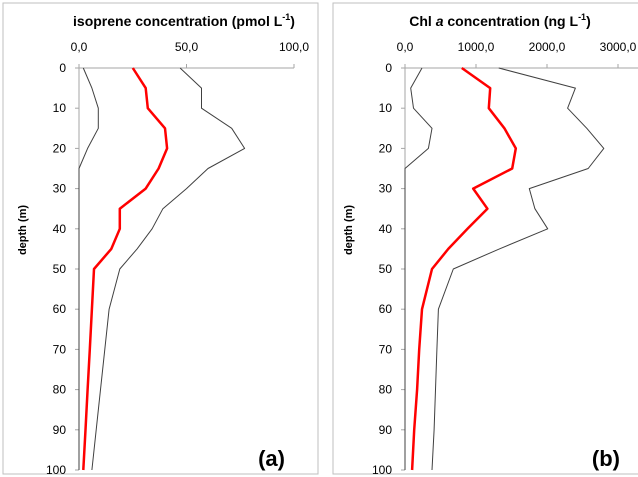 The image size is (638, 477). I want to click on x-tick-label: 100,0, so click(294, 47).